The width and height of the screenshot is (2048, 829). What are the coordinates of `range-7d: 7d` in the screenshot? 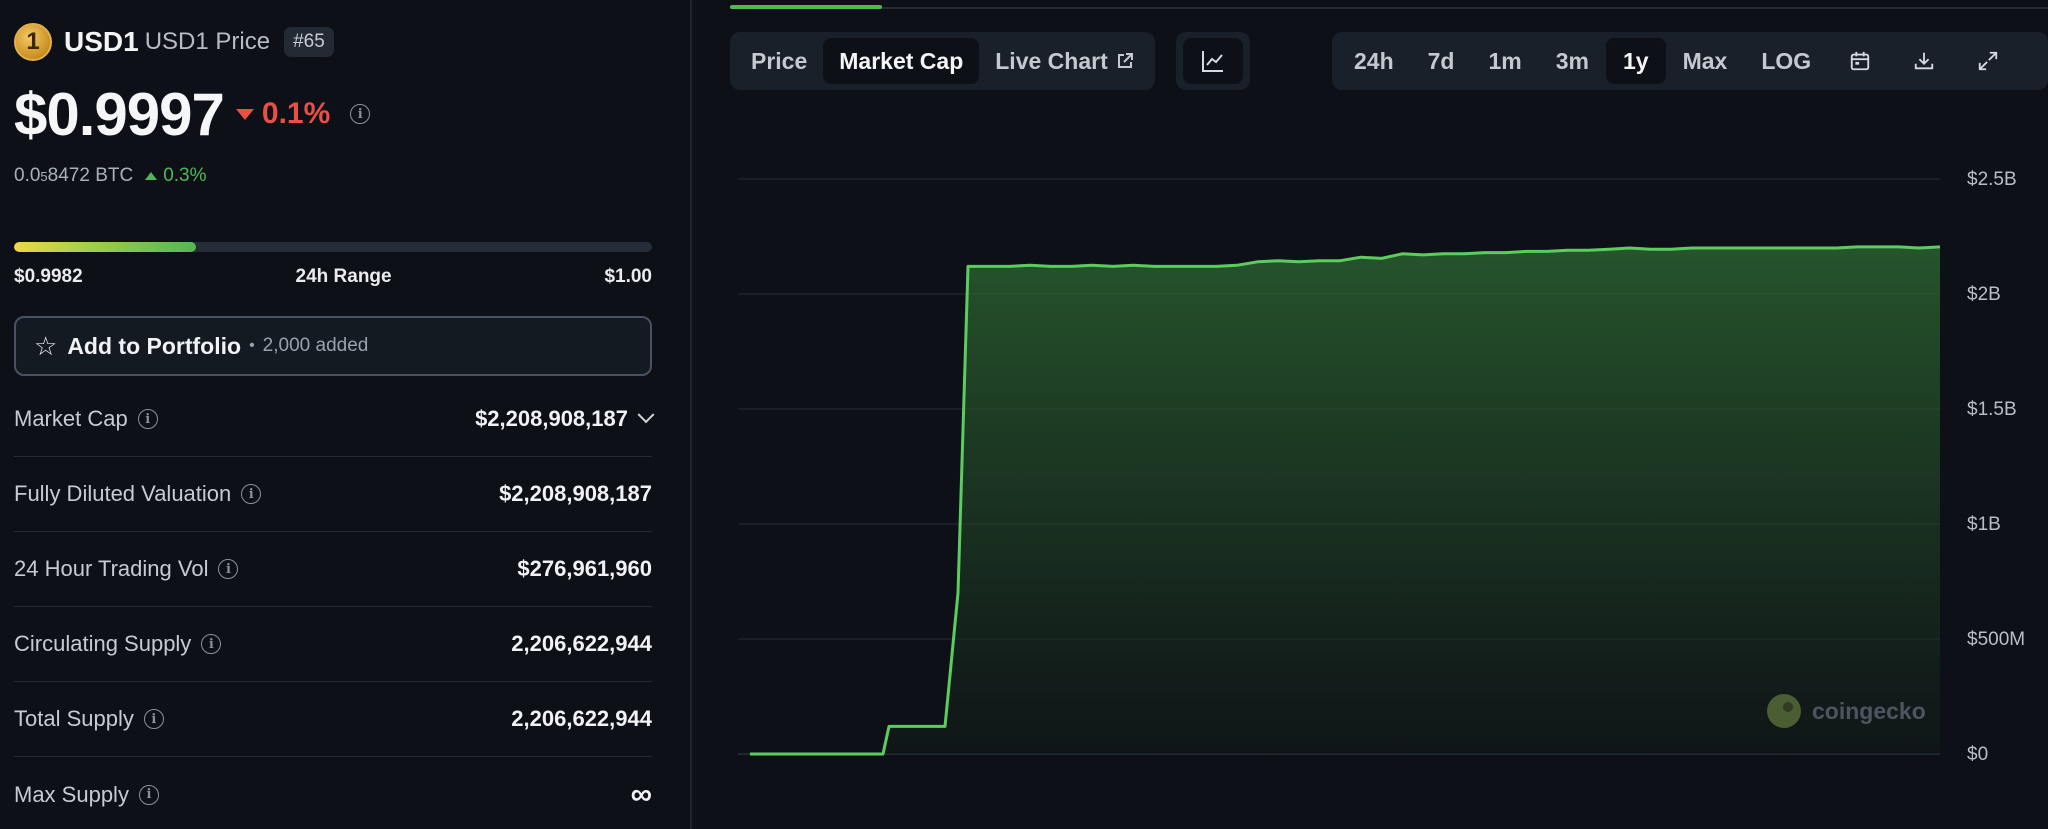 It's located at (1441, 61).